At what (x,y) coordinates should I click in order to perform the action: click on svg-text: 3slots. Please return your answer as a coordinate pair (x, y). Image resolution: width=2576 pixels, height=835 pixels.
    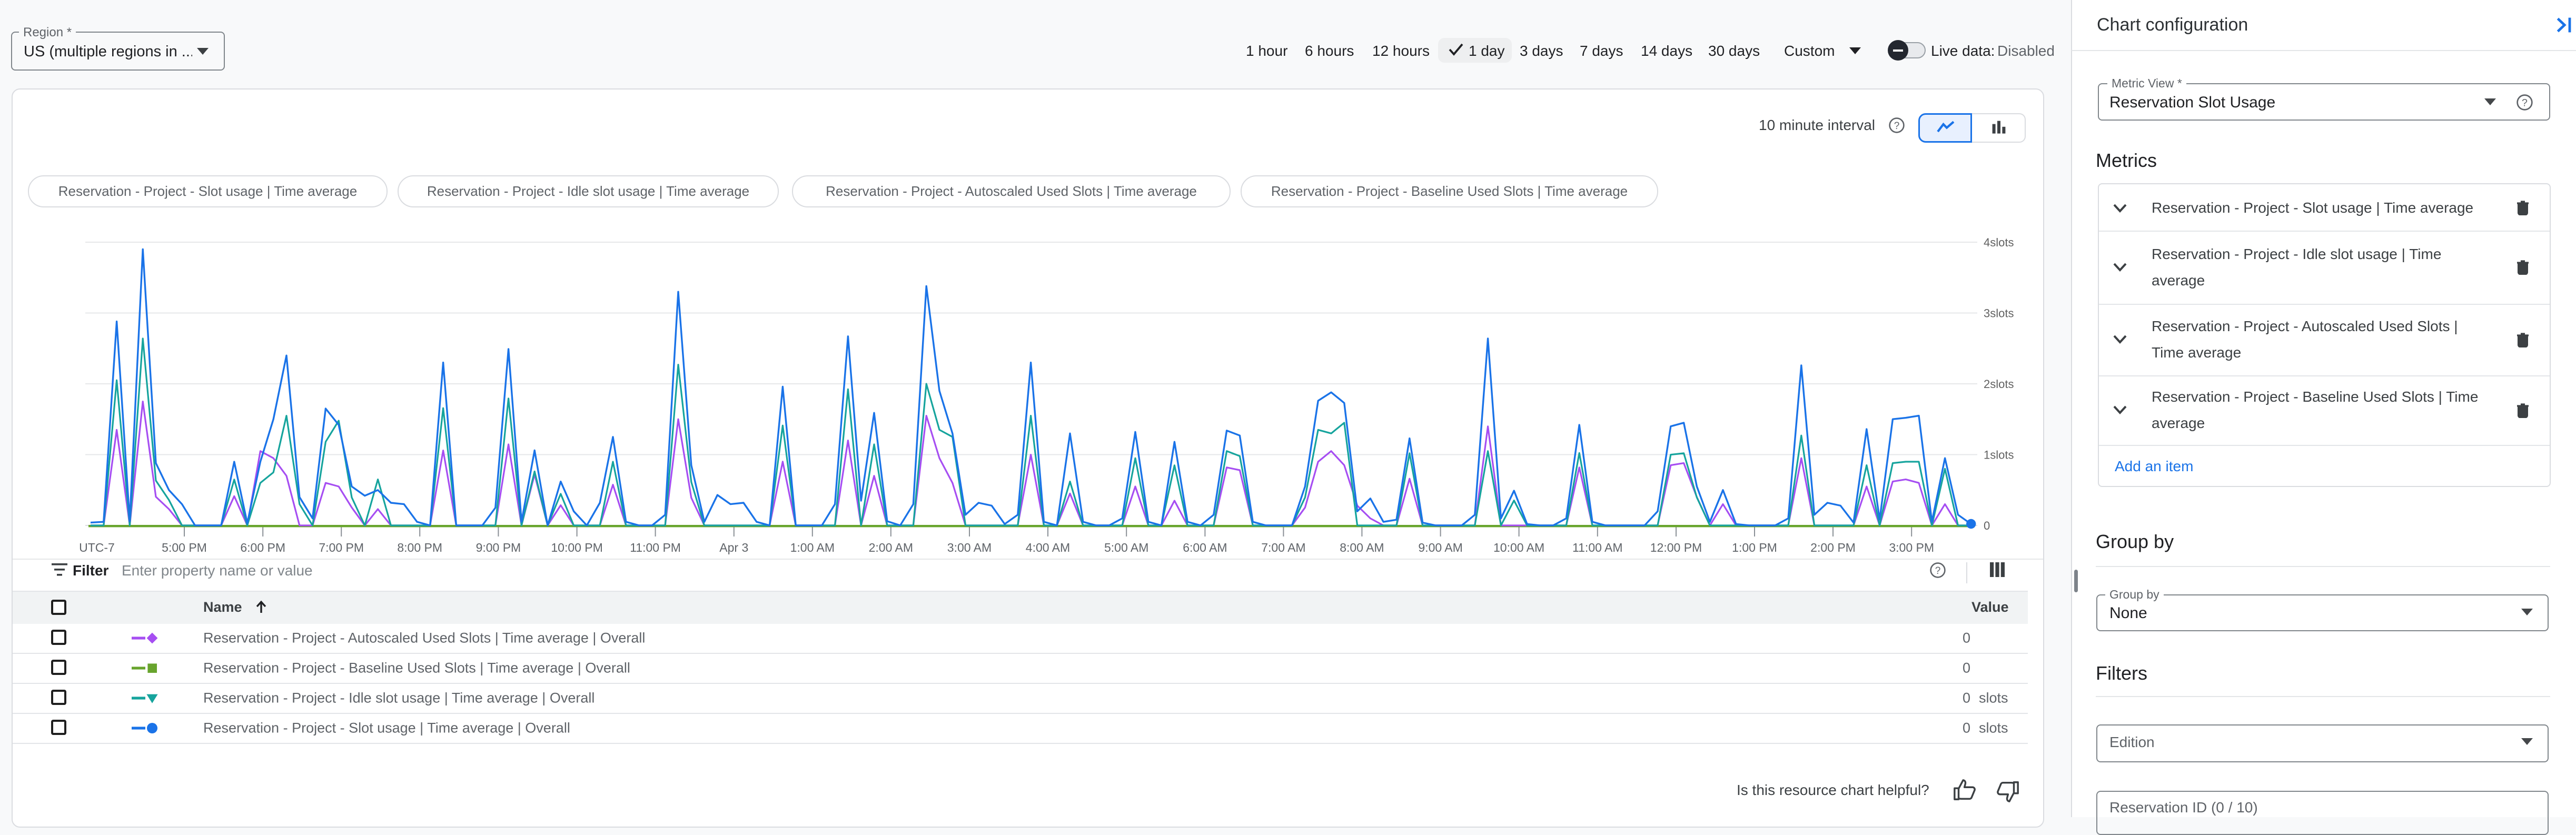
    Looking at the image, I should click on (1999, 313).